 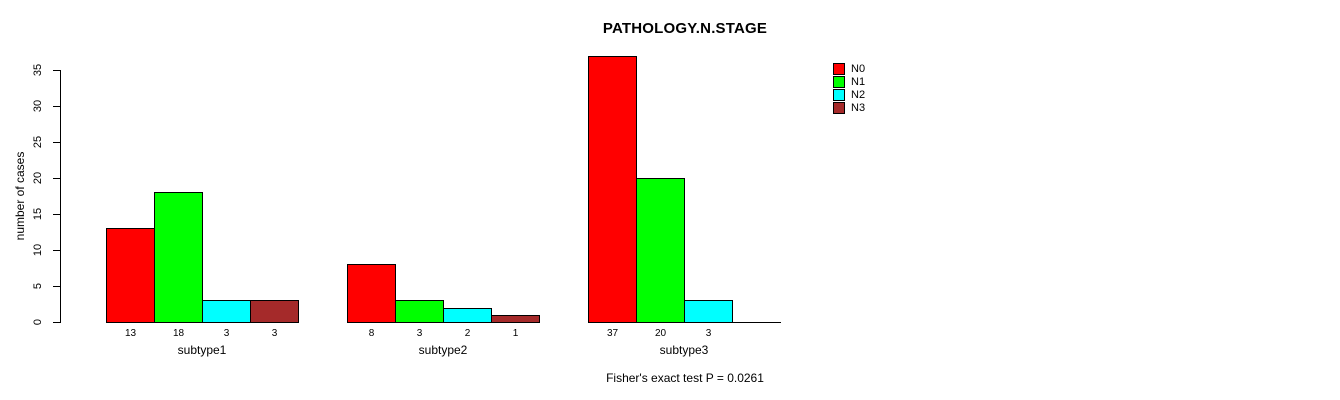 What do you see at coordinates (849, 108) in the screenshot?
I see `legend-row: N3` at bounding box center [849, 108].